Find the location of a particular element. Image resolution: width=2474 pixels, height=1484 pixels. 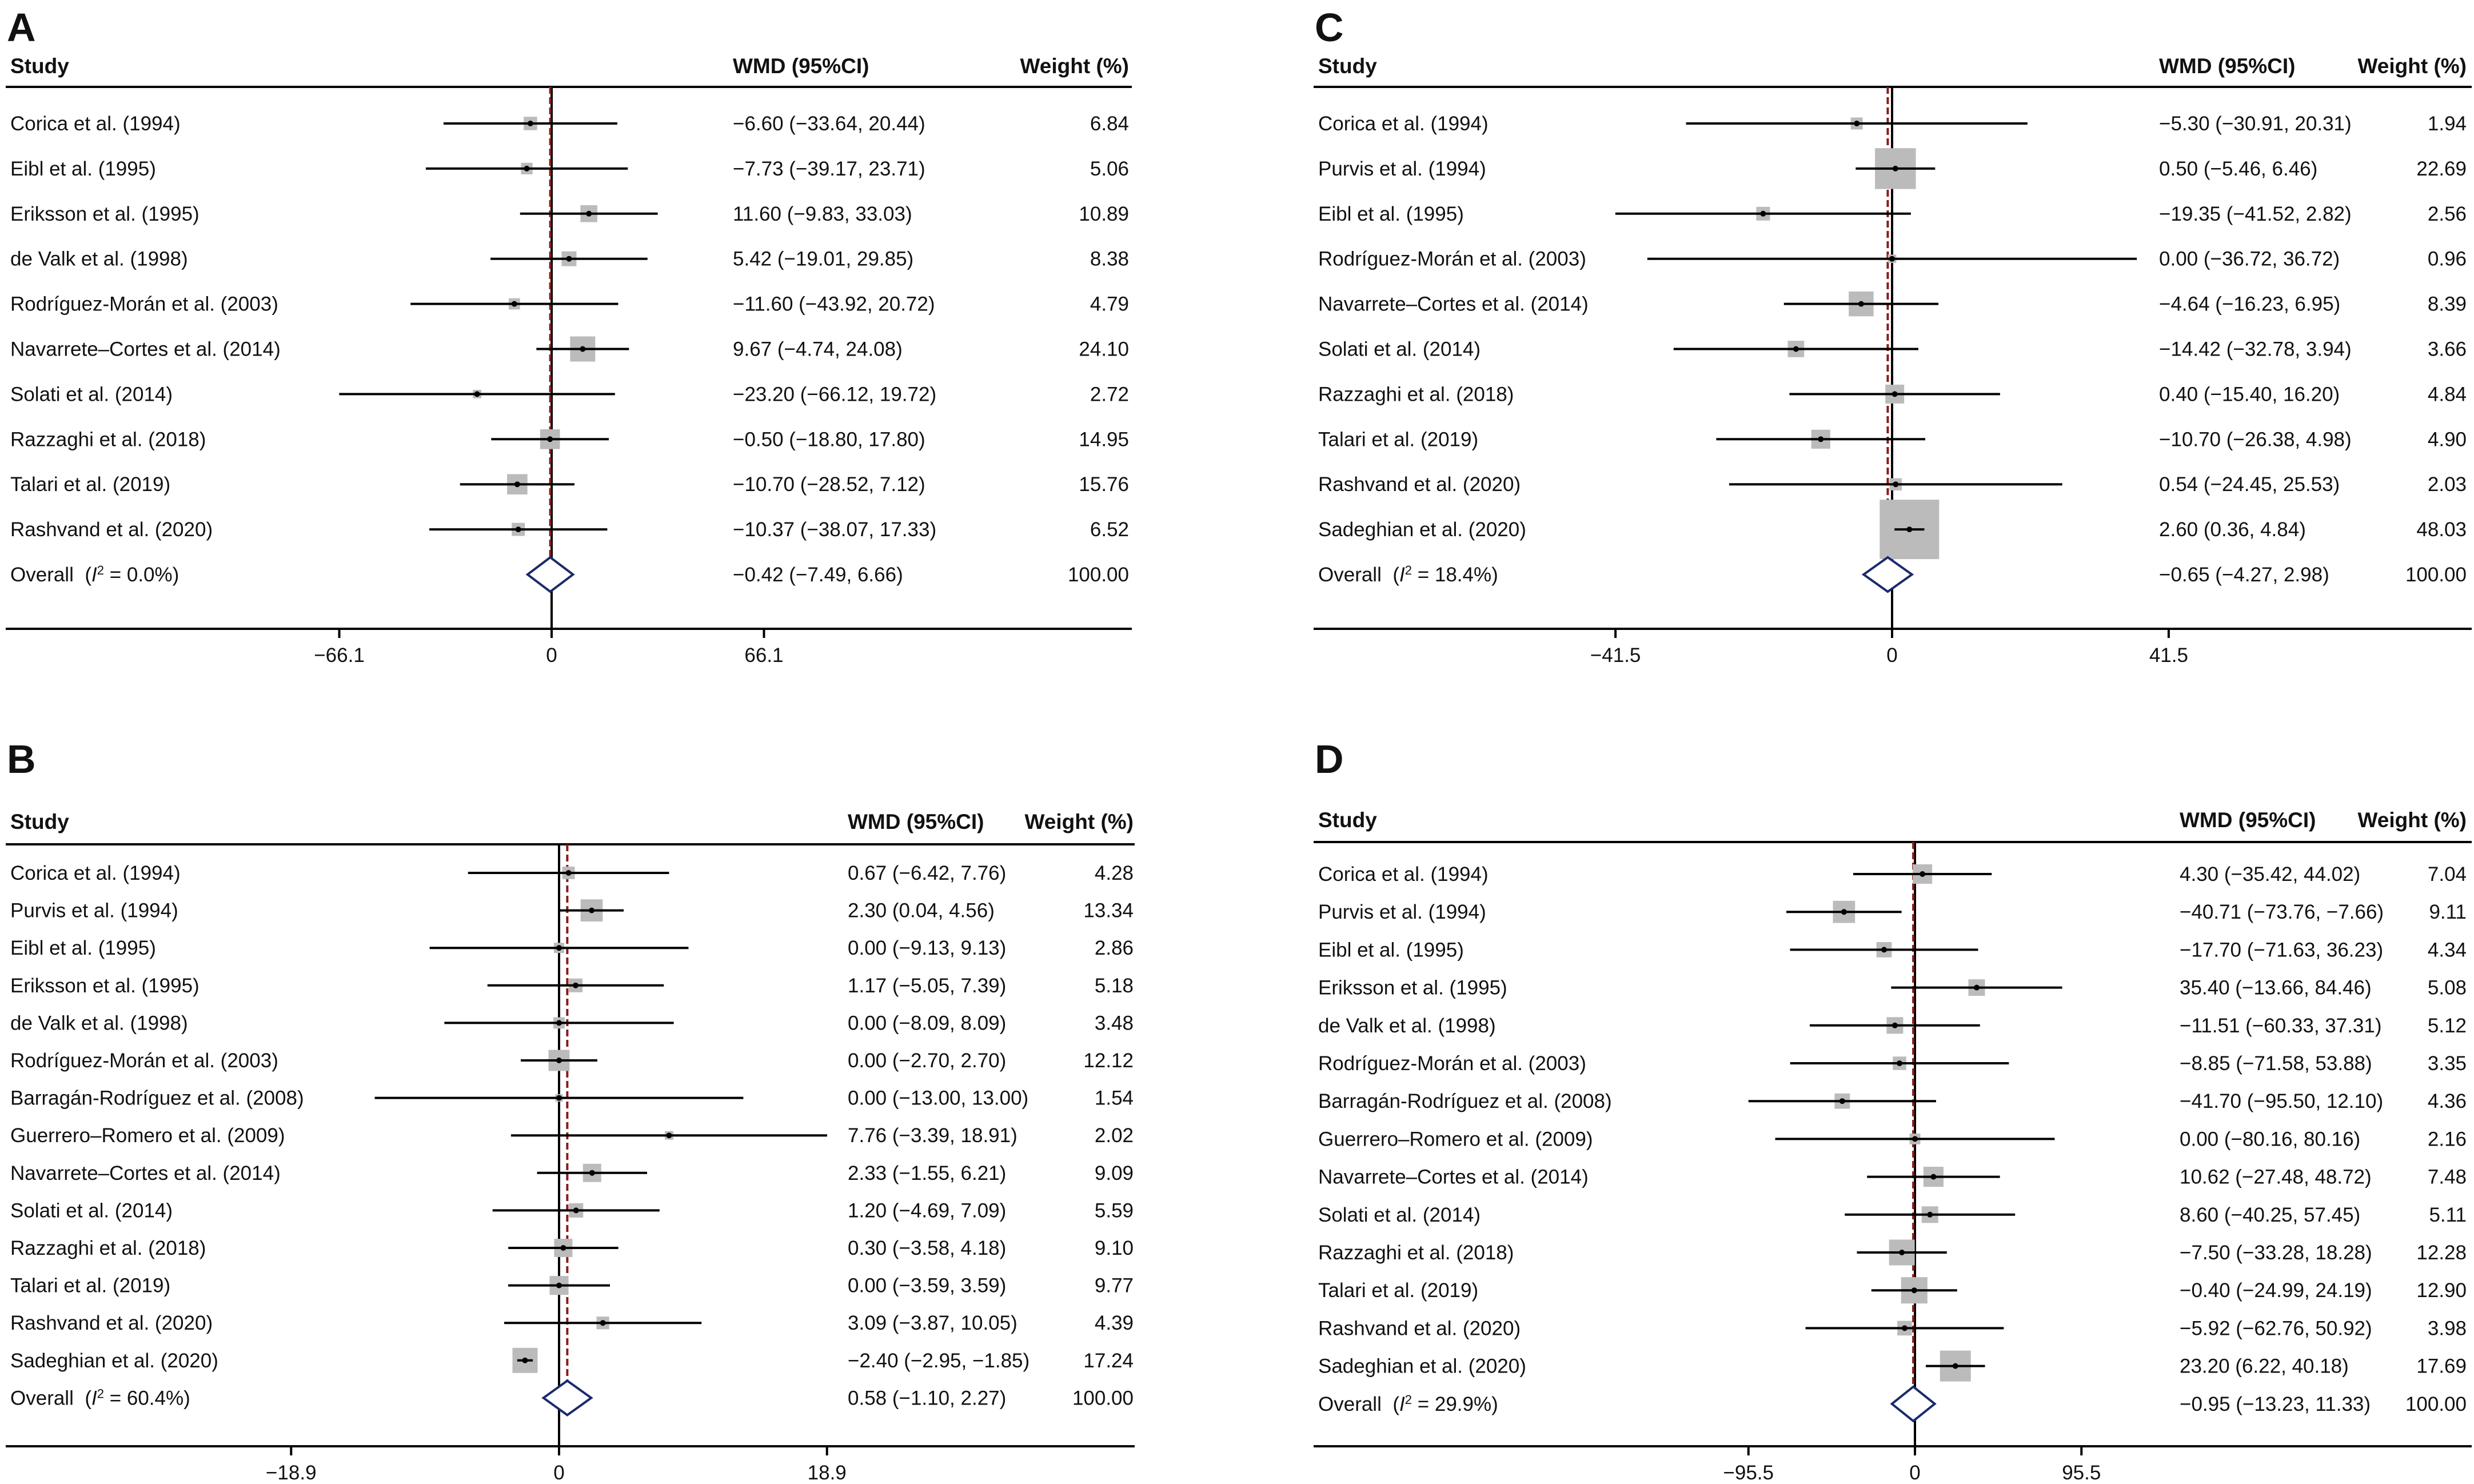

study-wmd-ci: 5.42 (−19.01, 29.85) is located at coordinates (823, 259).